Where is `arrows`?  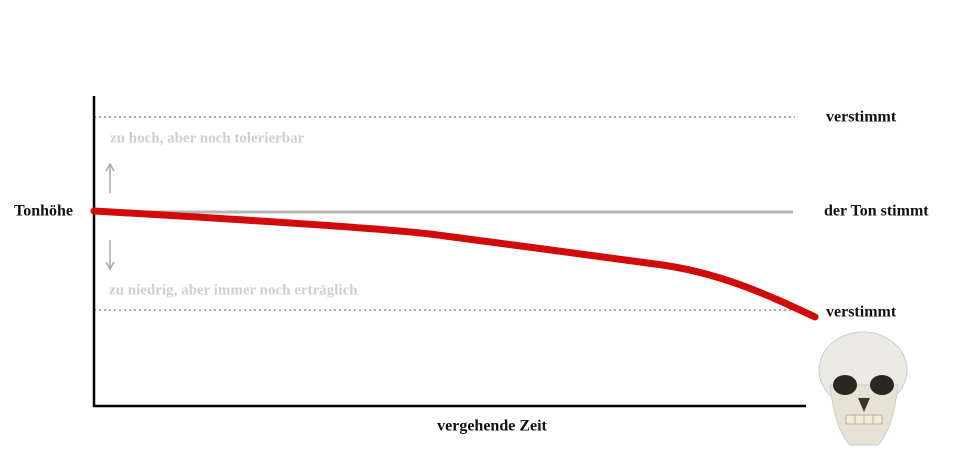
arrows is located at coordinates (110, 216).